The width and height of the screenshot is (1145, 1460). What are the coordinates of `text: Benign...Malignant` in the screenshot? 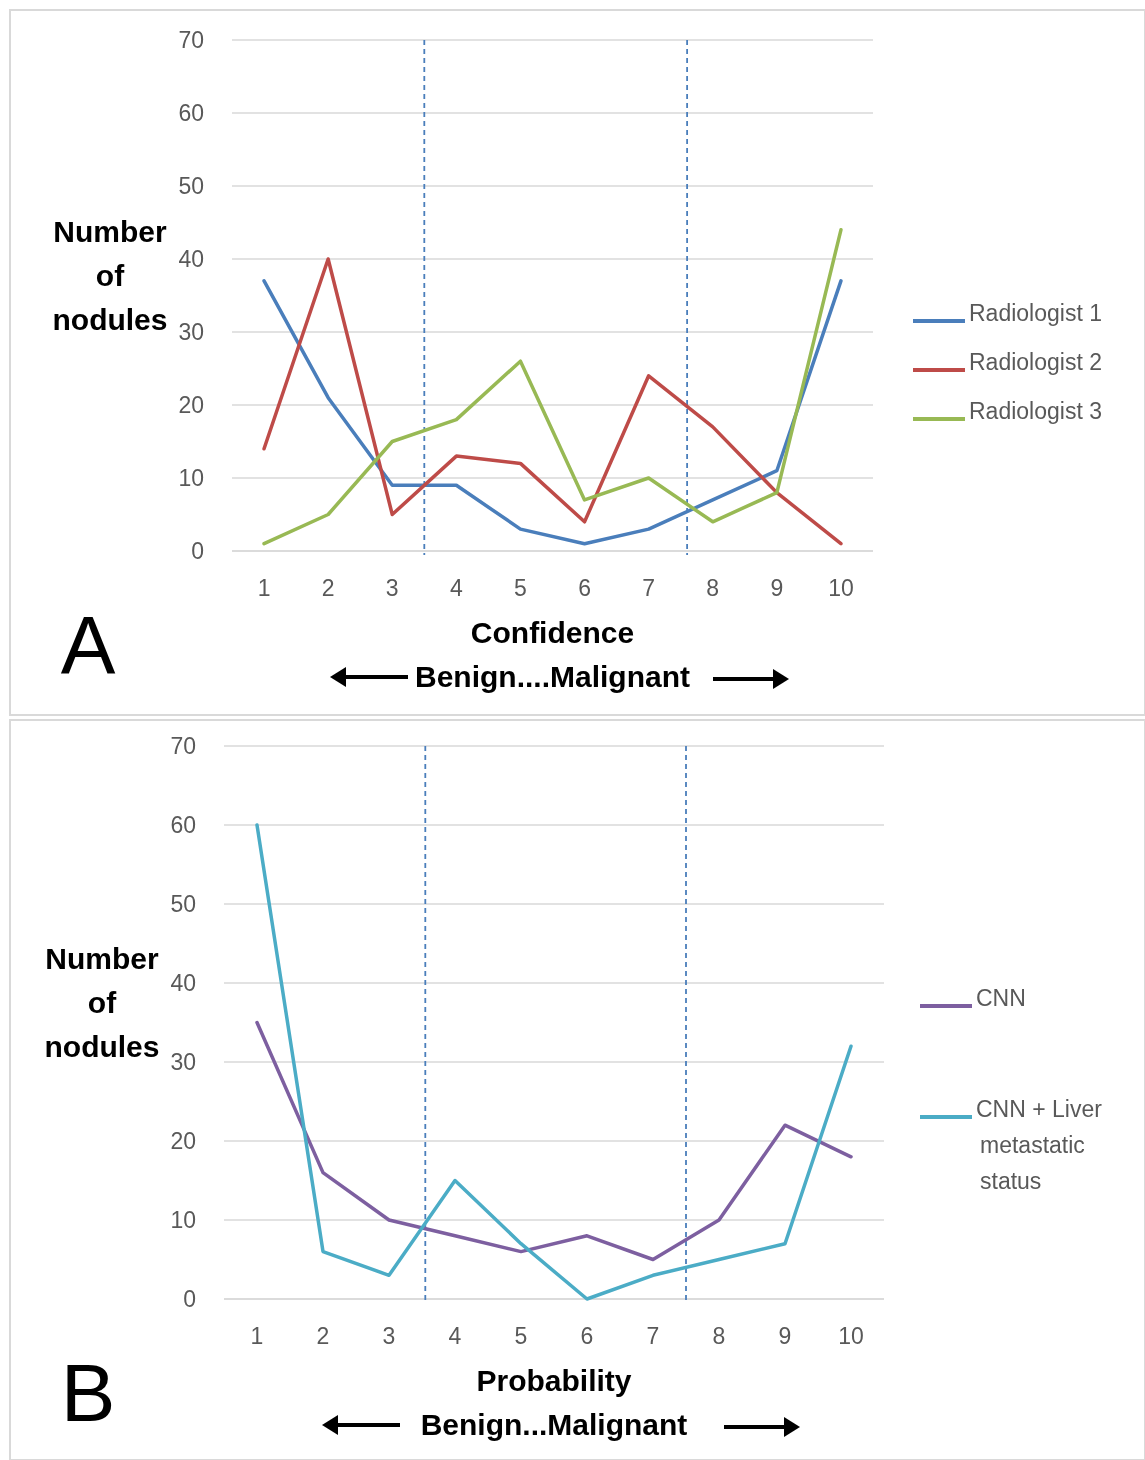 It's located at (554, 1424).